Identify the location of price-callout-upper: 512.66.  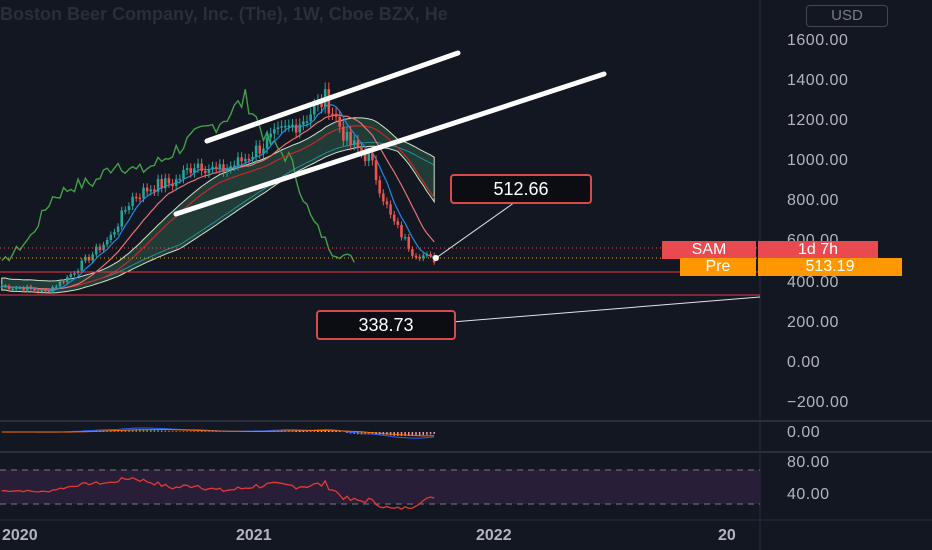
(521, 189).